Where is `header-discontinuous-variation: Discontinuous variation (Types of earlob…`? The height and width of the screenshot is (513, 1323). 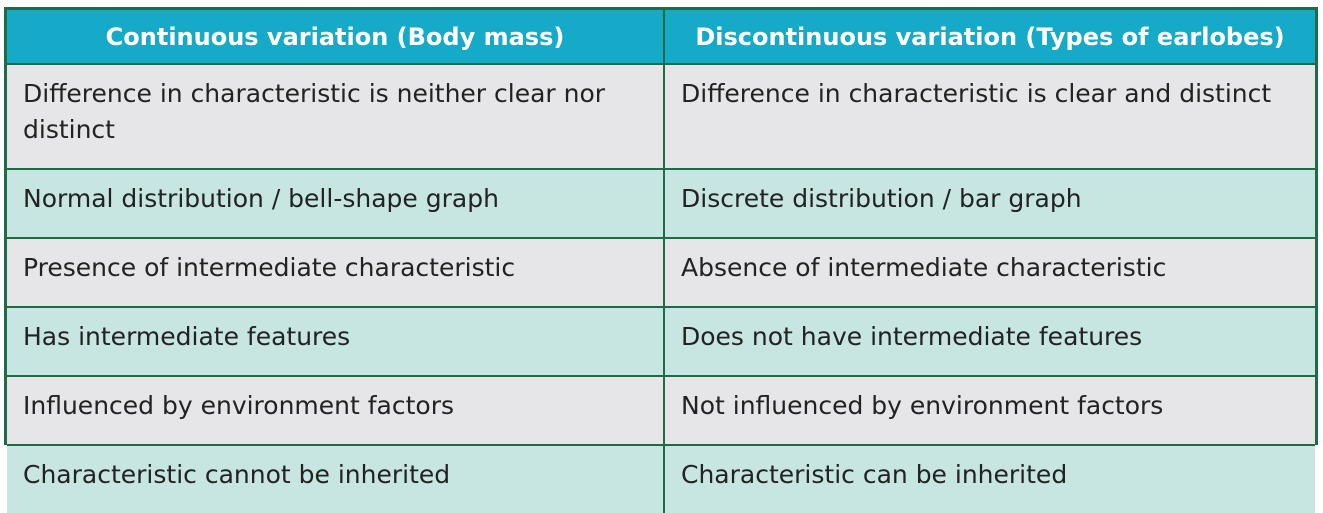 header-discontinuous-variation: Discontinuous variation (Types of earlob… is located at coordinates (989, 37).